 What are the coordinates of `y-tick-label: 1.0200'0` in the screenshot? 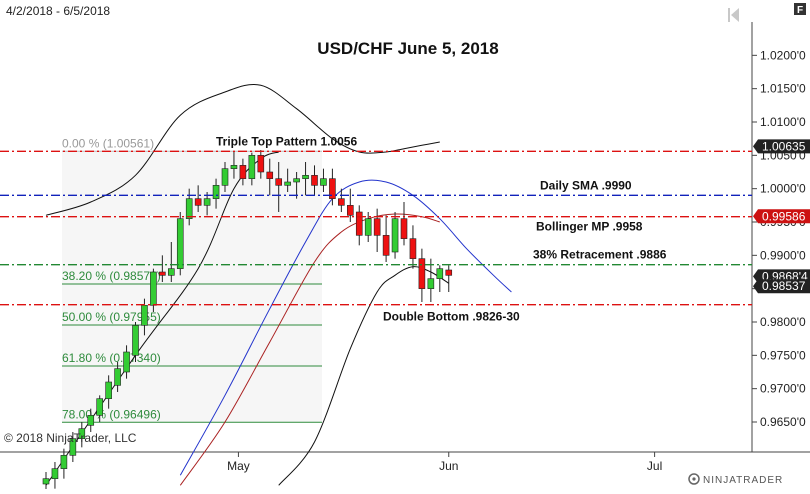 It's located at (783, 55).